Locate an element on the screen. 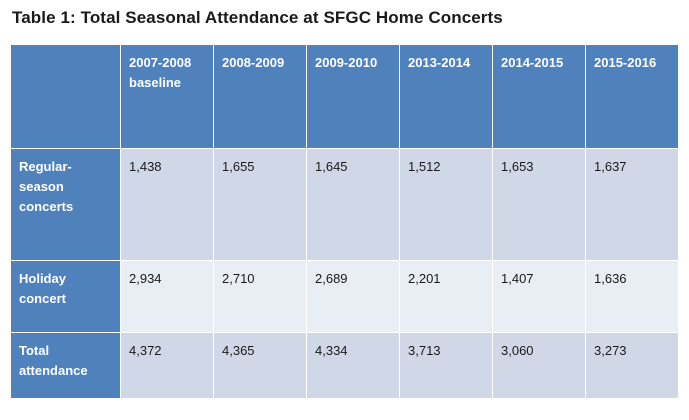  table-cell: 4,334 is located at coordinates (353, 365).